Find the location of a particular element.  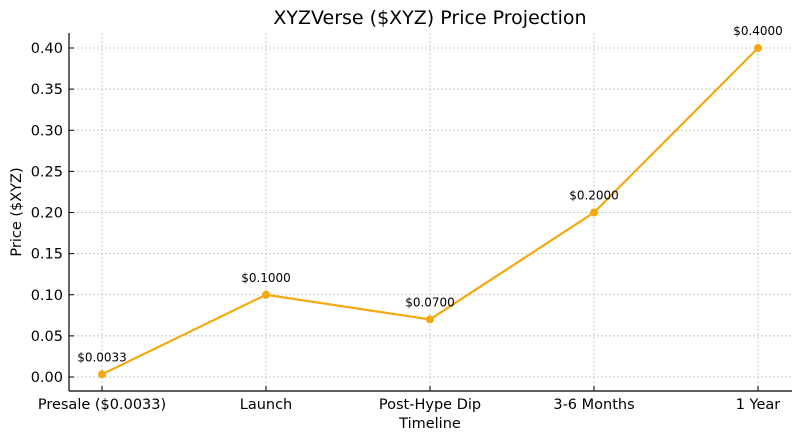

point-annotation: $0.0700 is located at coordinates (430, 302).